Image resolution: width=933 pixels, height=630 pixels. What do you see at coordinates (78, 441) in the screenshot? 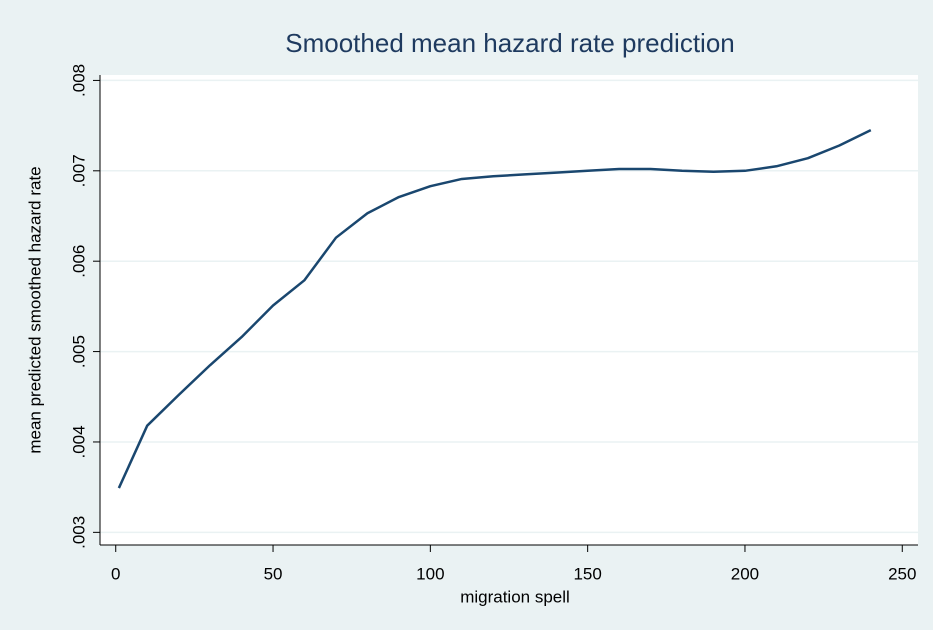
I see `y-tick-label: .004` at bounding box center [78, 441].